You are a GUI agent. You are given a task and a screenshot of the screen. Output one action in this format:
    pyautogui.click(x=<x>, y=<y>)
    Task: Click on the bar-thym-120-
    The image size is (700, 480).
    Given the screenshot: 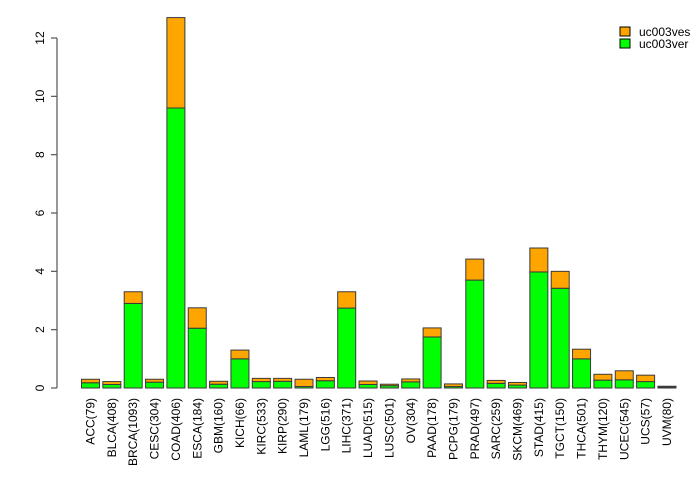 What is the action you would take?
    pyautogui.click(x=603, y=381)
    